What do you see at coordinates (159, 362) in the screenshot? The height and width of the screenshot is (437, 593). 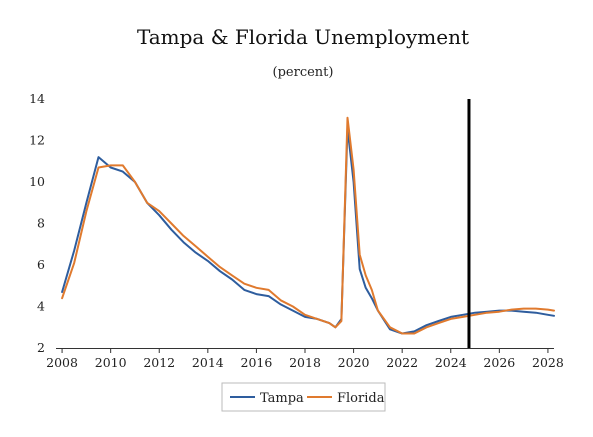 I see `x-tick-label: 2012` at bounding box center [159, 362].